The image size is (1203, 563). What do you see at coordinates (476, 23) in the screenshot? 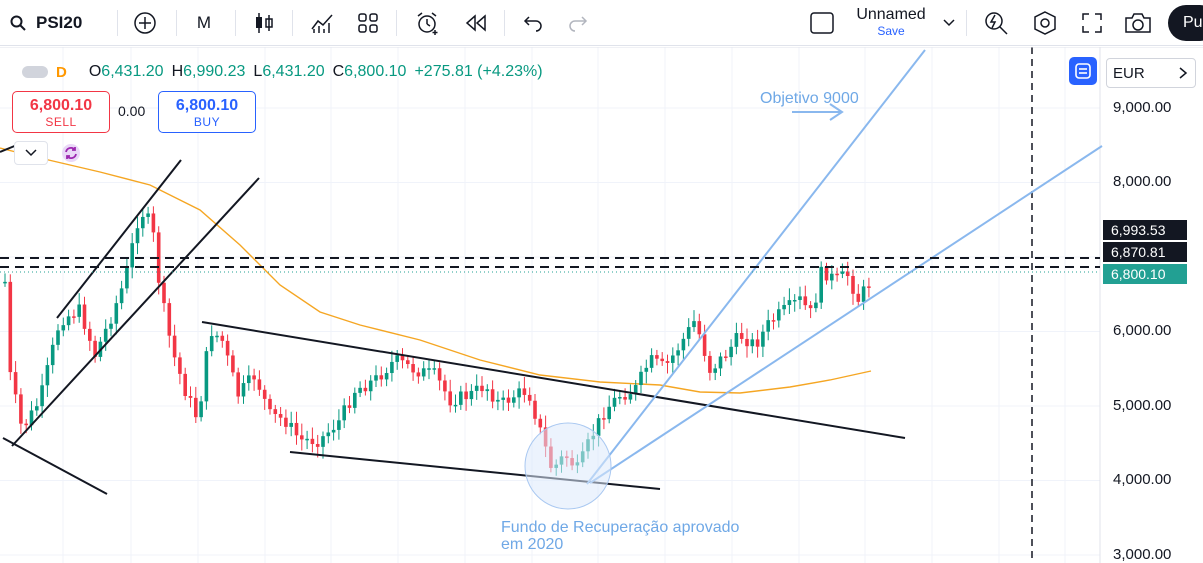
I see `replay-button` at bounding box center [476, 23].